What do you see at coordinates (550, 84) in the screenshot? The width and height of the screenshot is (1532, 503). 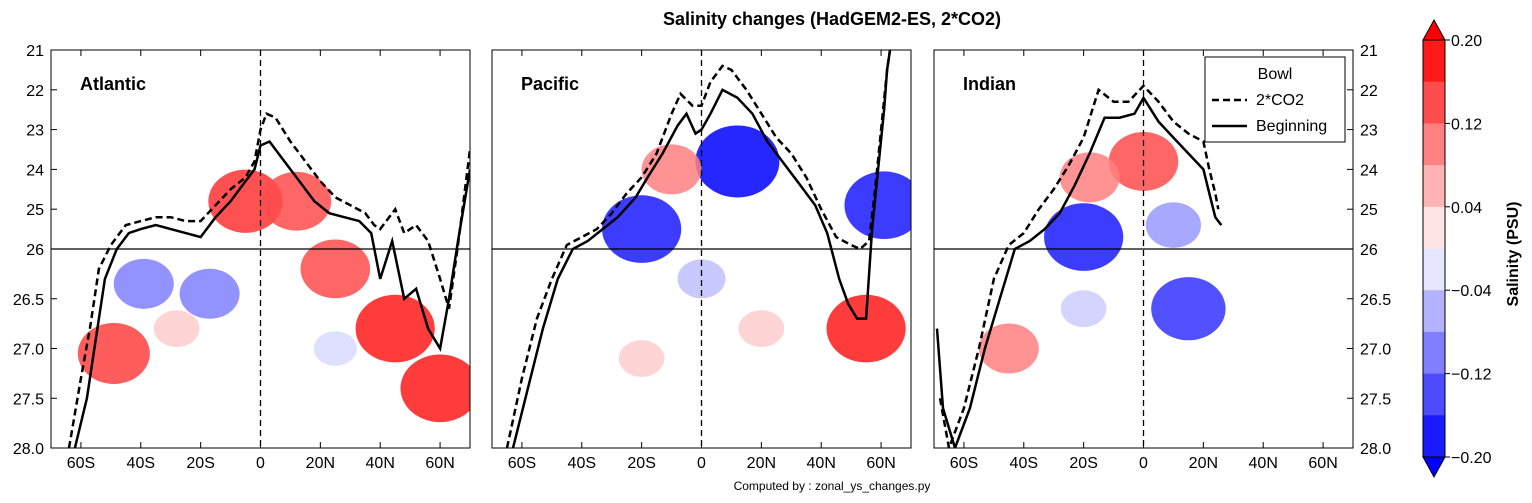 I see `panel-title: Pacific` at bounding box center [550, 84].